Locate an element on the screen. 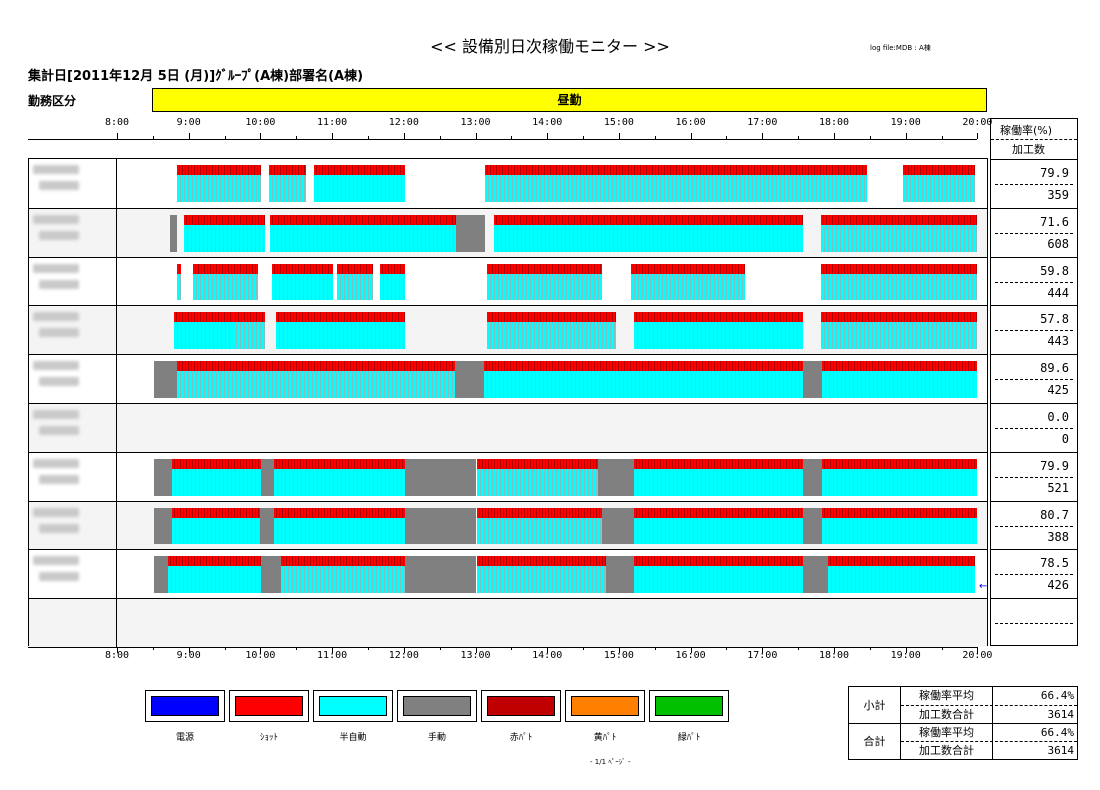 The width and height of the screenshot is (1100, 790). operating-rate-value: 80.7 is located at coordinates (1054, 514).